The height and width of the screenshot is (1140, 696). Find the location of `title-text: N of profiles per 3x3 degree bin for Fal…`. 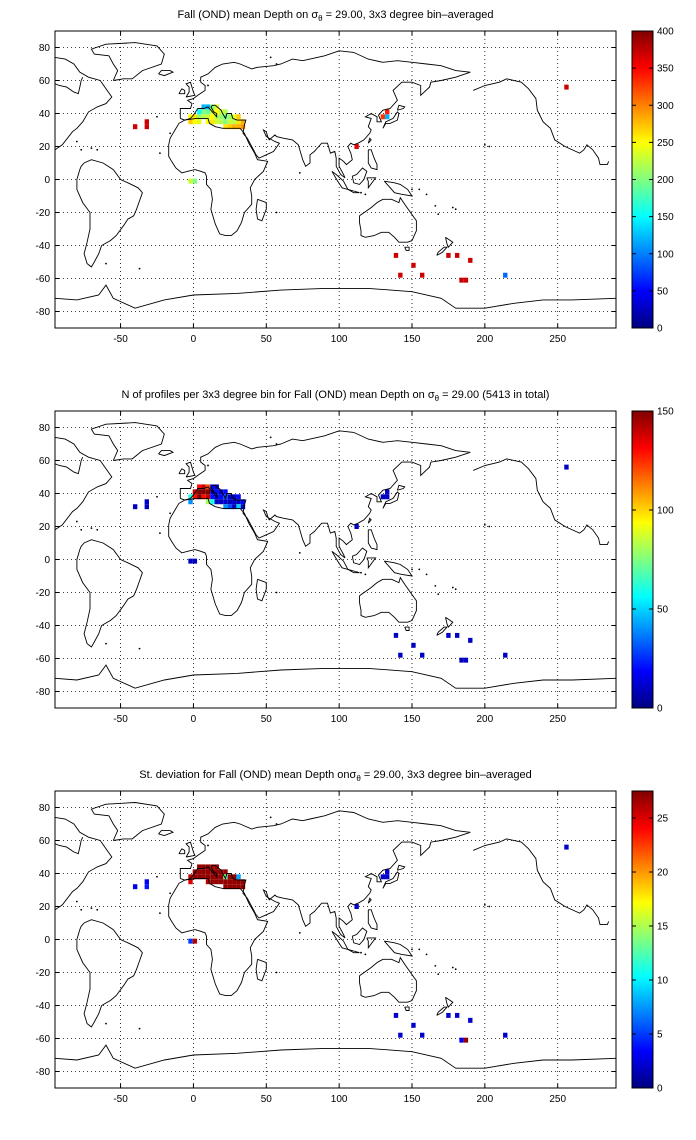

title-text: N of profiles per 3x3 degree bin for Fal… is located at coordinates (278, 395).